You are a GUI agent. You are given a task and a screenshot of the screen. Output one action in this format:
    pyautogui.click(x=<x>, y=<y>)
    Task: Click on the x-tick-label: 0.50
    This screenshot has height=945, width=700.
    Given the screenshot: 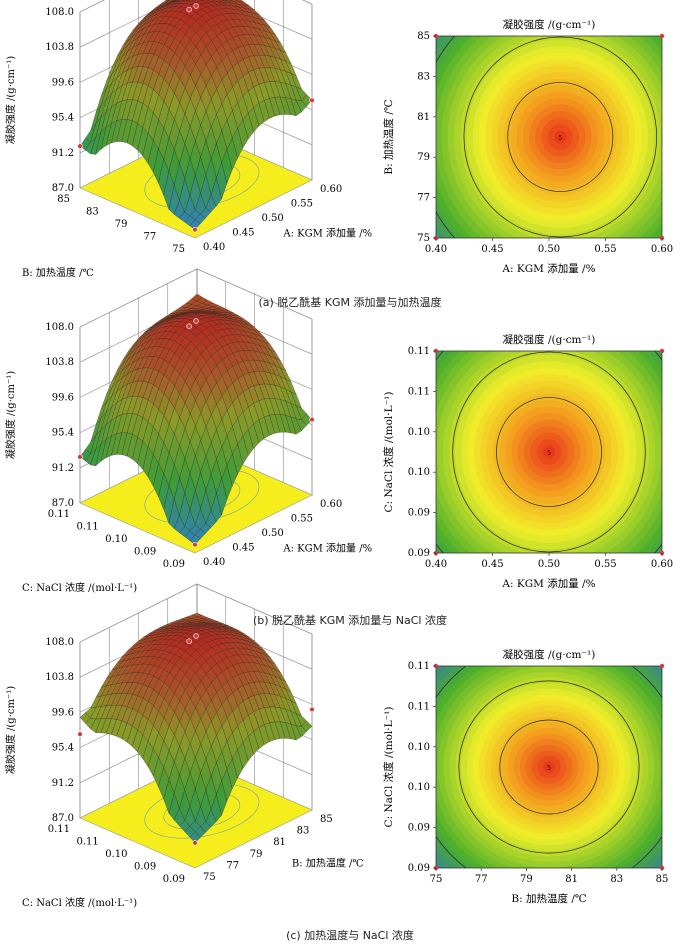 What is the action you would take?
    pyautogui.click(x=549, y=249)
    